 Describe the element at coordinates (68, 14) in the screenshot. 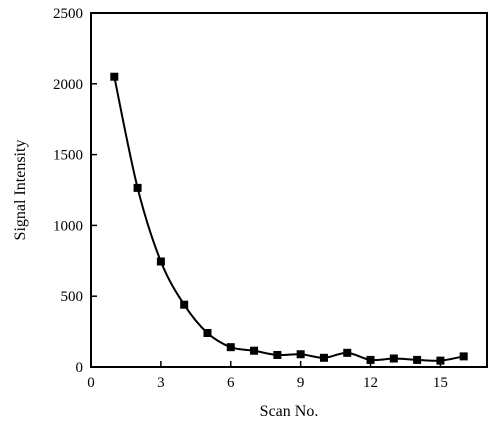

I see `y-tick-label: 2500` at that location.